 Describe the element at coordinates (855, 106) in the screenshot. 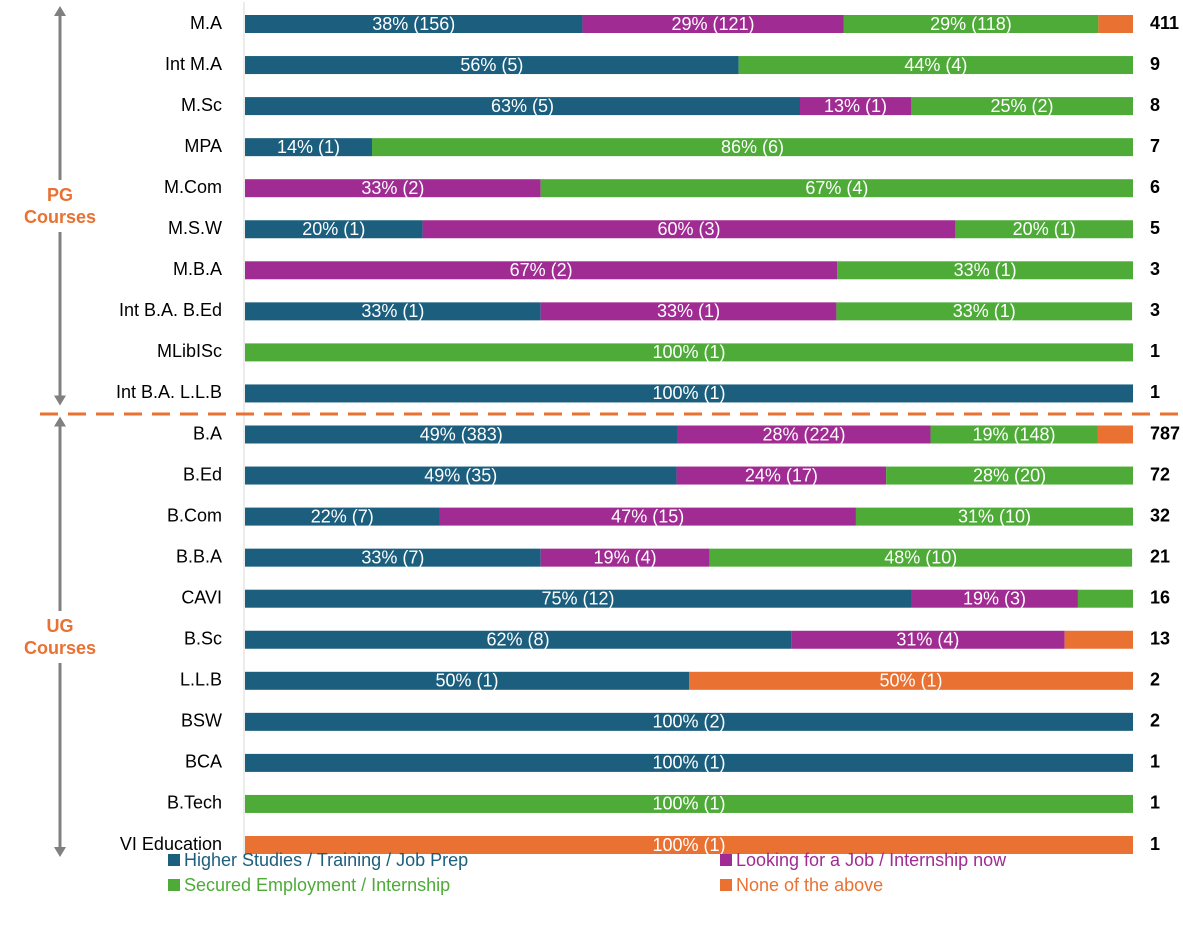

I see `data-label: 13% (1)` at that location.